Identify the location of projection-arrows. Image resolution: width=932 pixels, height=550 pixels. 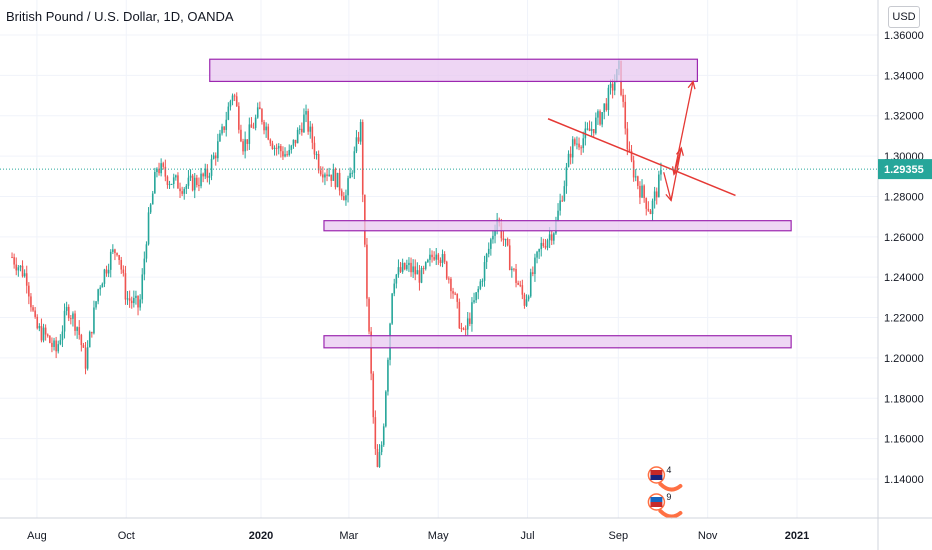
(679, 140).